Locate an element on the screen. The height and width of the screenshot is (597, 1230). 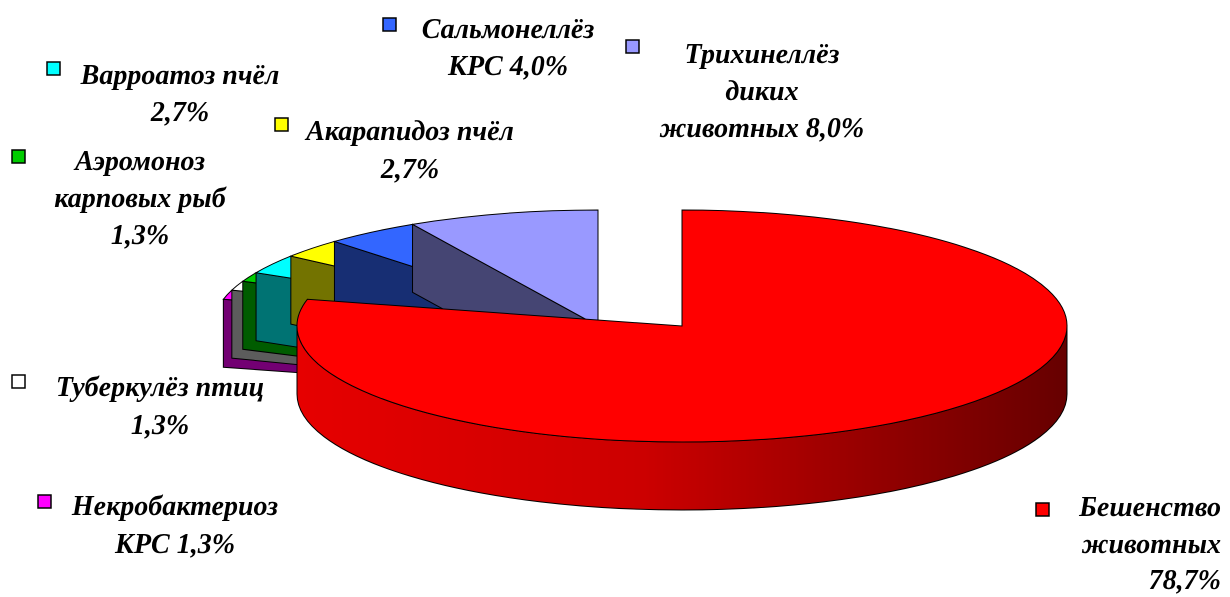
data-label-line: Аэромоноз is located at coordinates (139, 161).